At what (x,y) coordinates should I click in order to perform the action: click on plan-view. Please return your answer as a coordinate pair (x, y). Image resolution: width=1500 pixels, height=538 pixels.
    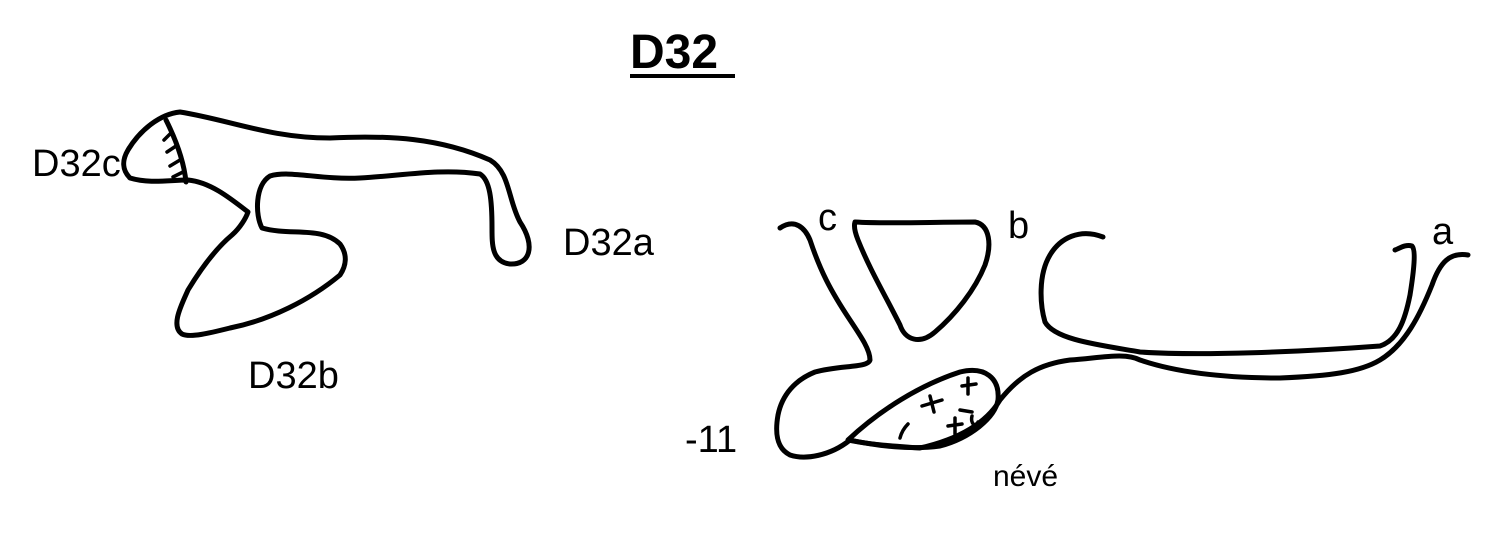
    Looking at the image, I should click on (326, 223).